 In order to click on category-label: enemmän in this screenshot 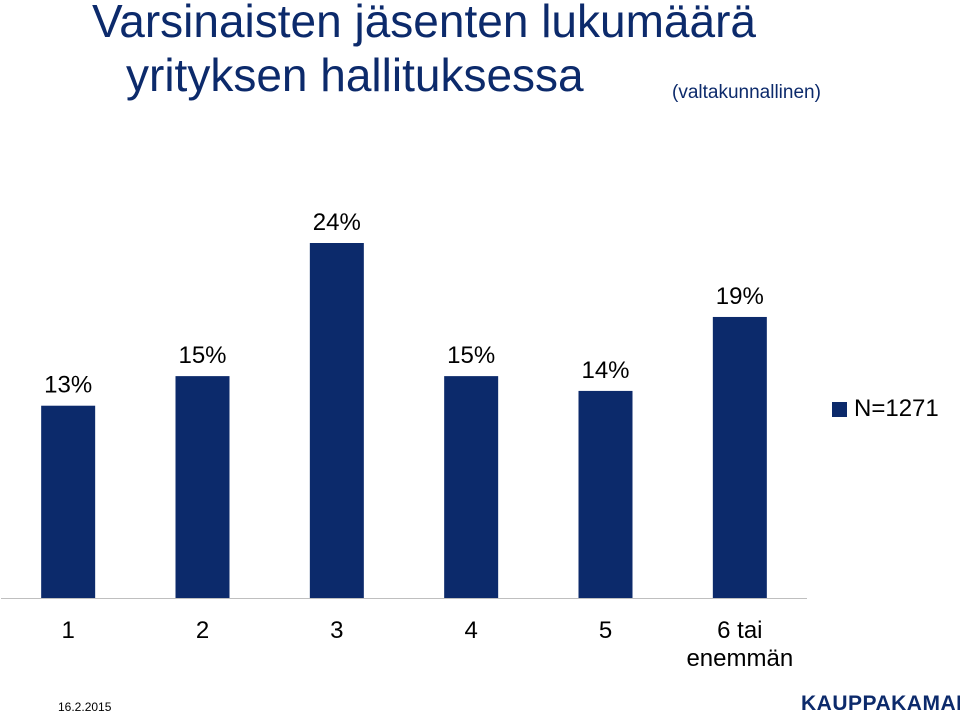, I will do `click(739, 658)`.